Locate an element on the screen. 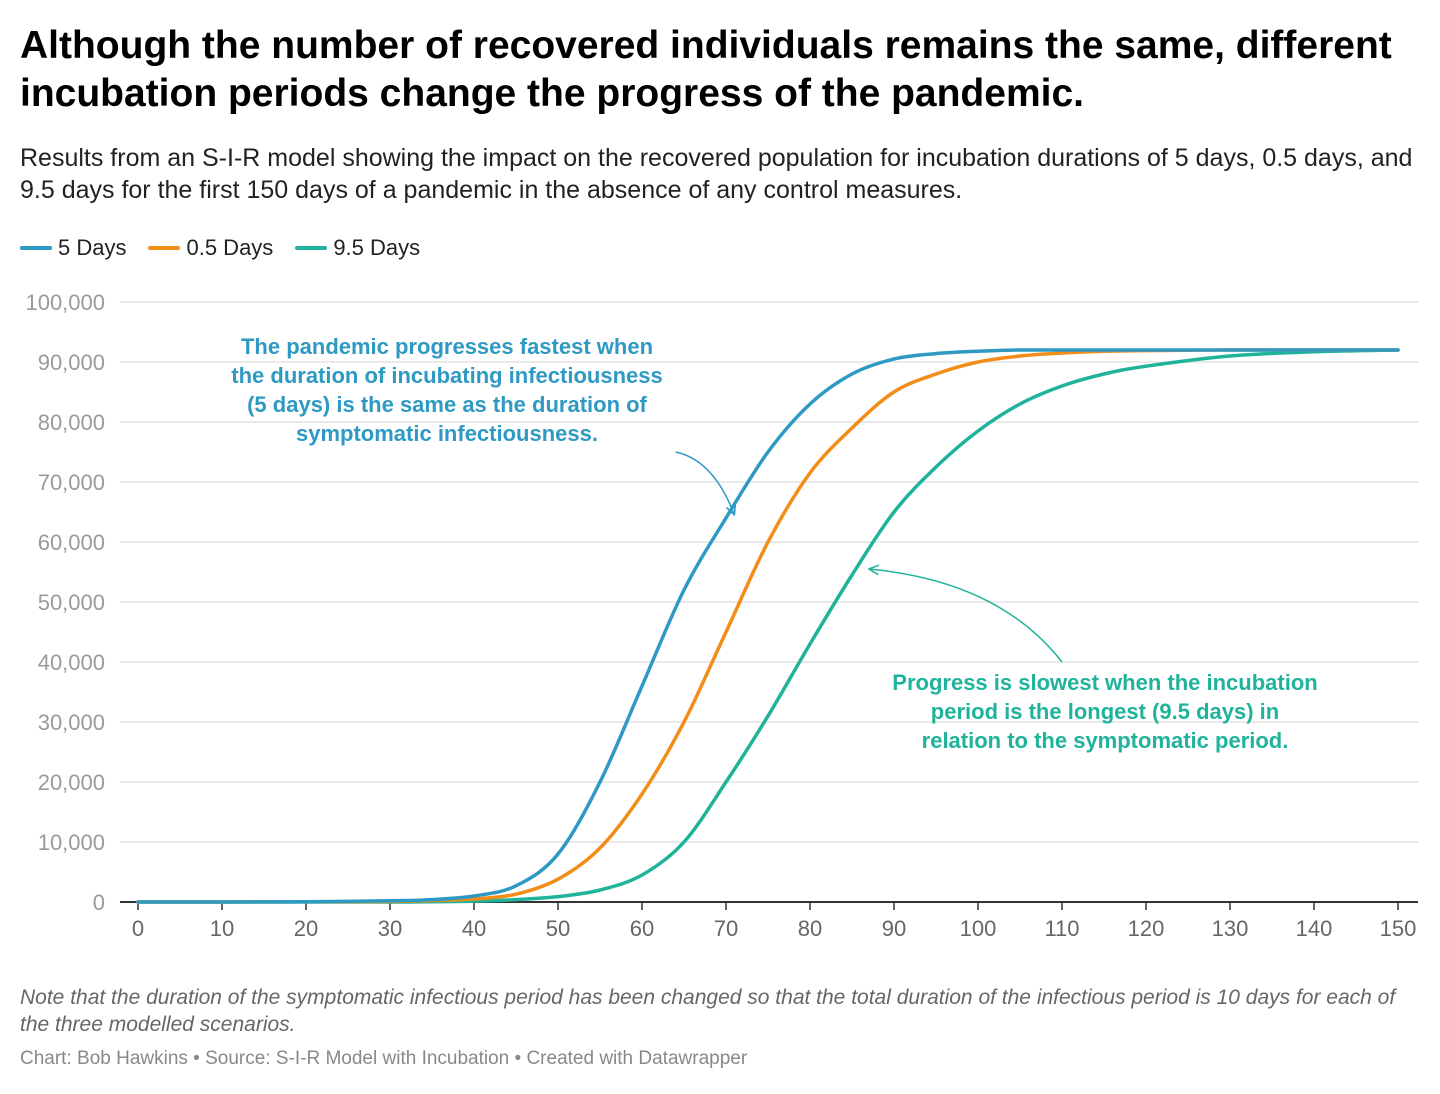  y-tick-label: 100,000 is located at coordinates (65, 302).